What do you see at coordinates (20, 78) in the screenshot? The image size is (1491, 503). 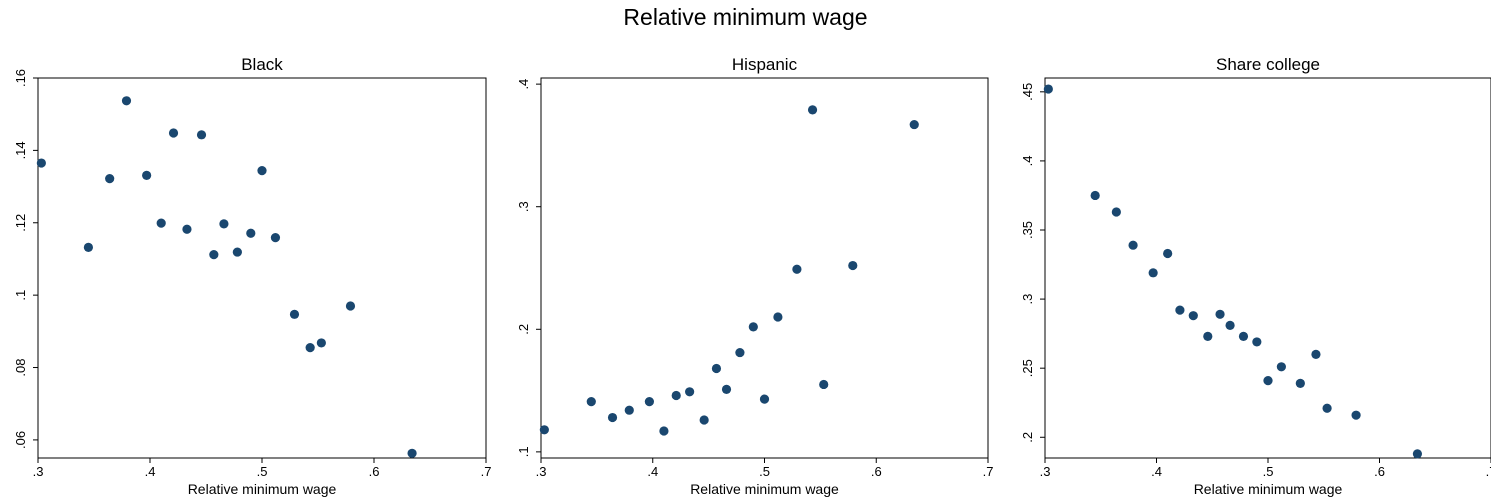 I see `y-tick-label: .16` at bounding box center [20, 78].